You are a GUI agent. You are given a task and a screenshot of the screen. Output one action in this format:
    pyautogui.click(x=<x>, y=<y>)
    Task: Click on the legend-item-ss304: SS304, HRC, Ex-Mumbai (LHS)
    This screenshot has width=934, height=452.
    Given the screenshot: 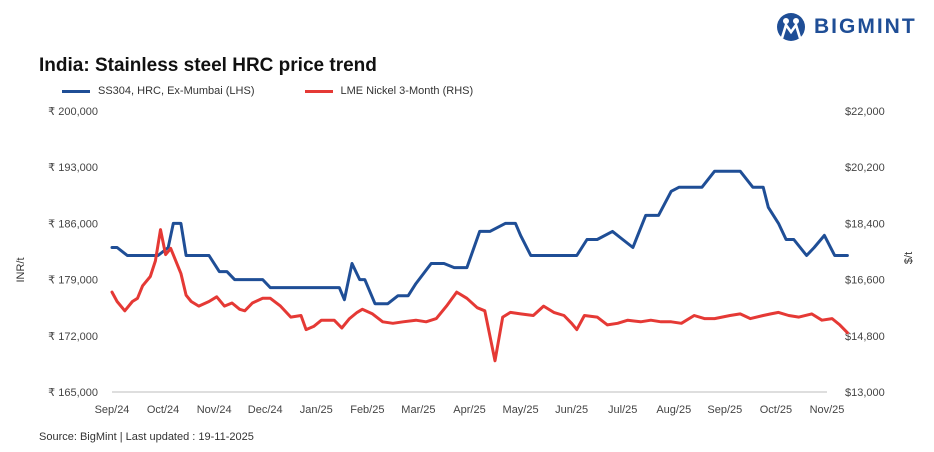 What is the action you would take?
    pyautogui.click(x=158, y=91)
    